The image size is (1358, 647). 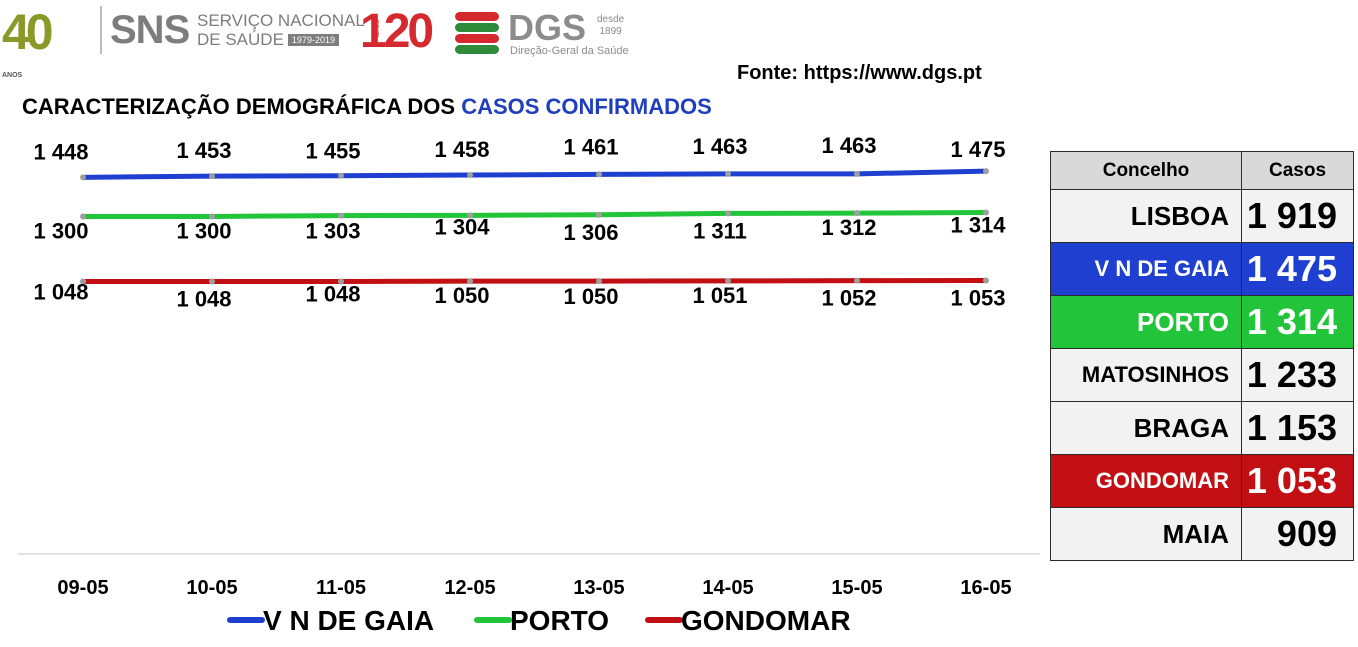 What do you see at coordinates (203, 150) in the screenshot?
I see `data-label: 1 453` at bounding box center [203, 150].